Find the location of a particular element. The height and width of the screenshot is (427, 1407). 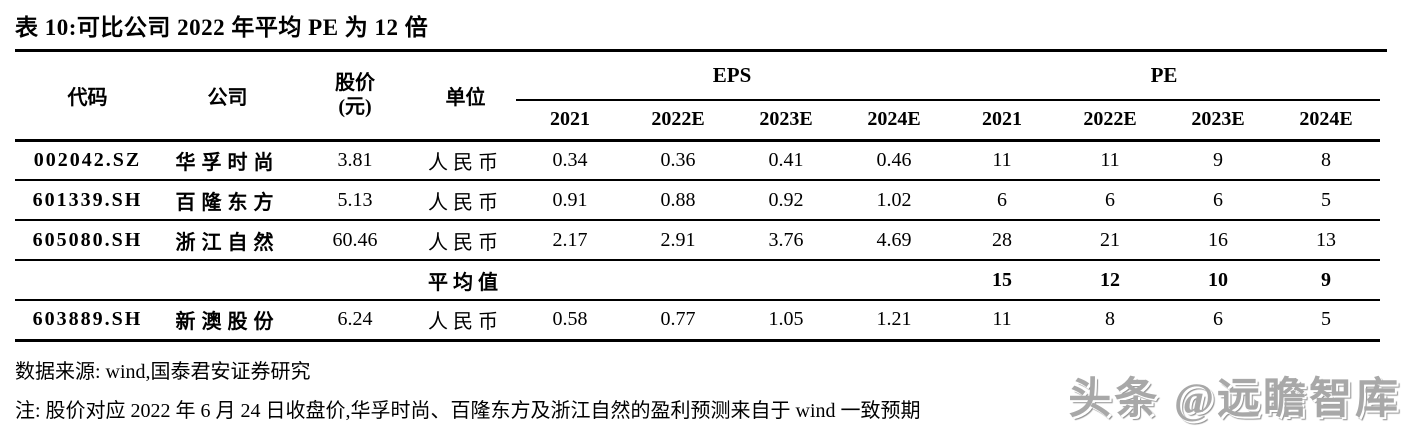

pe-average-cell: 9 is located at coordinates (1326, 280).